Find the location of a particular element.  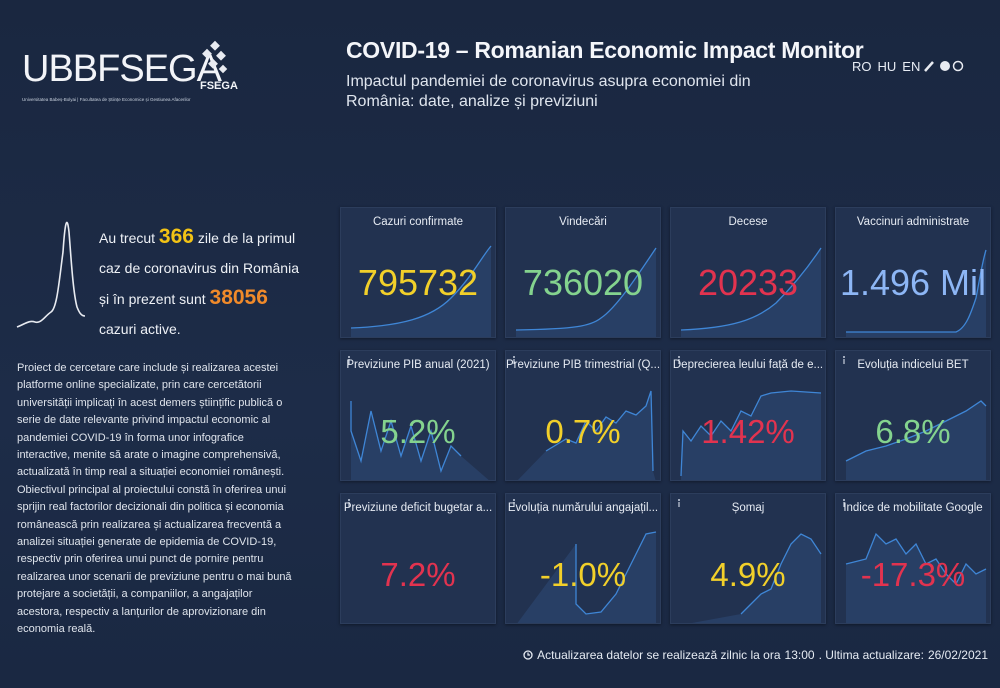

card-title: Decese is located at coordinates (748, 222).